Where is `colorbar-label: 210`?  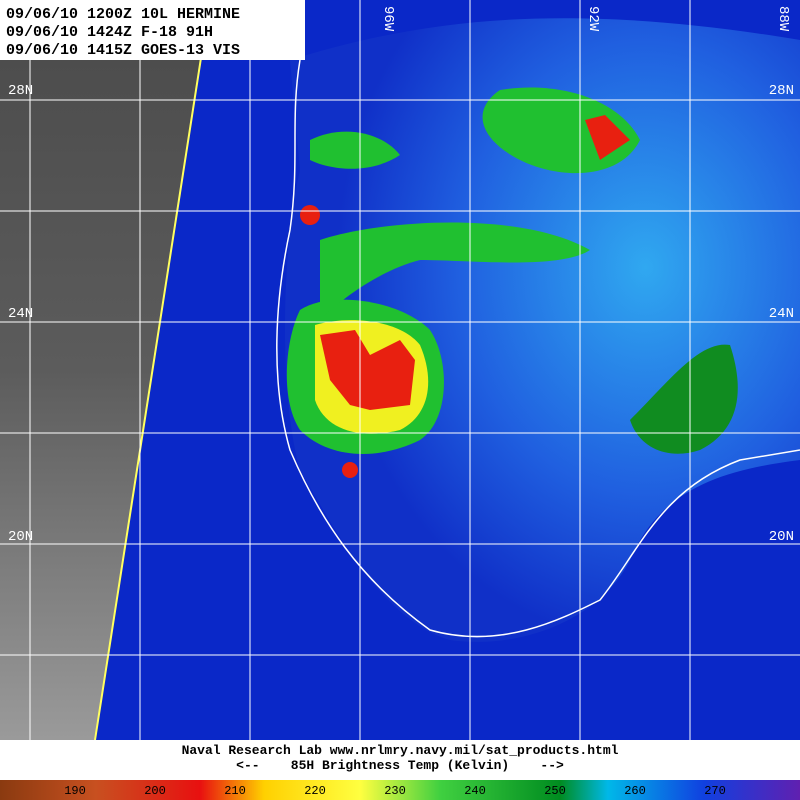
colorbar-label: 210 is located at coordinates (235, 791).